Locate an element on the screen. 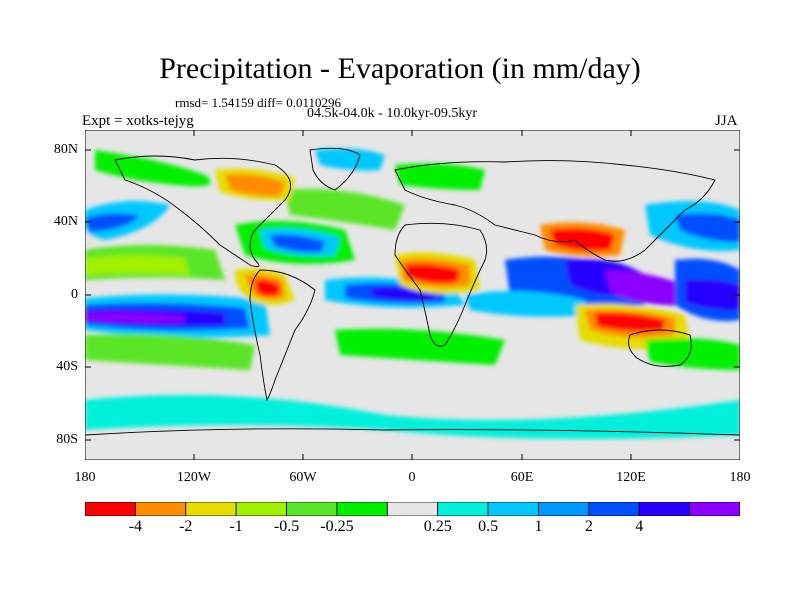  lon-label-180-right: 180 is located at coordinates (740, 477).